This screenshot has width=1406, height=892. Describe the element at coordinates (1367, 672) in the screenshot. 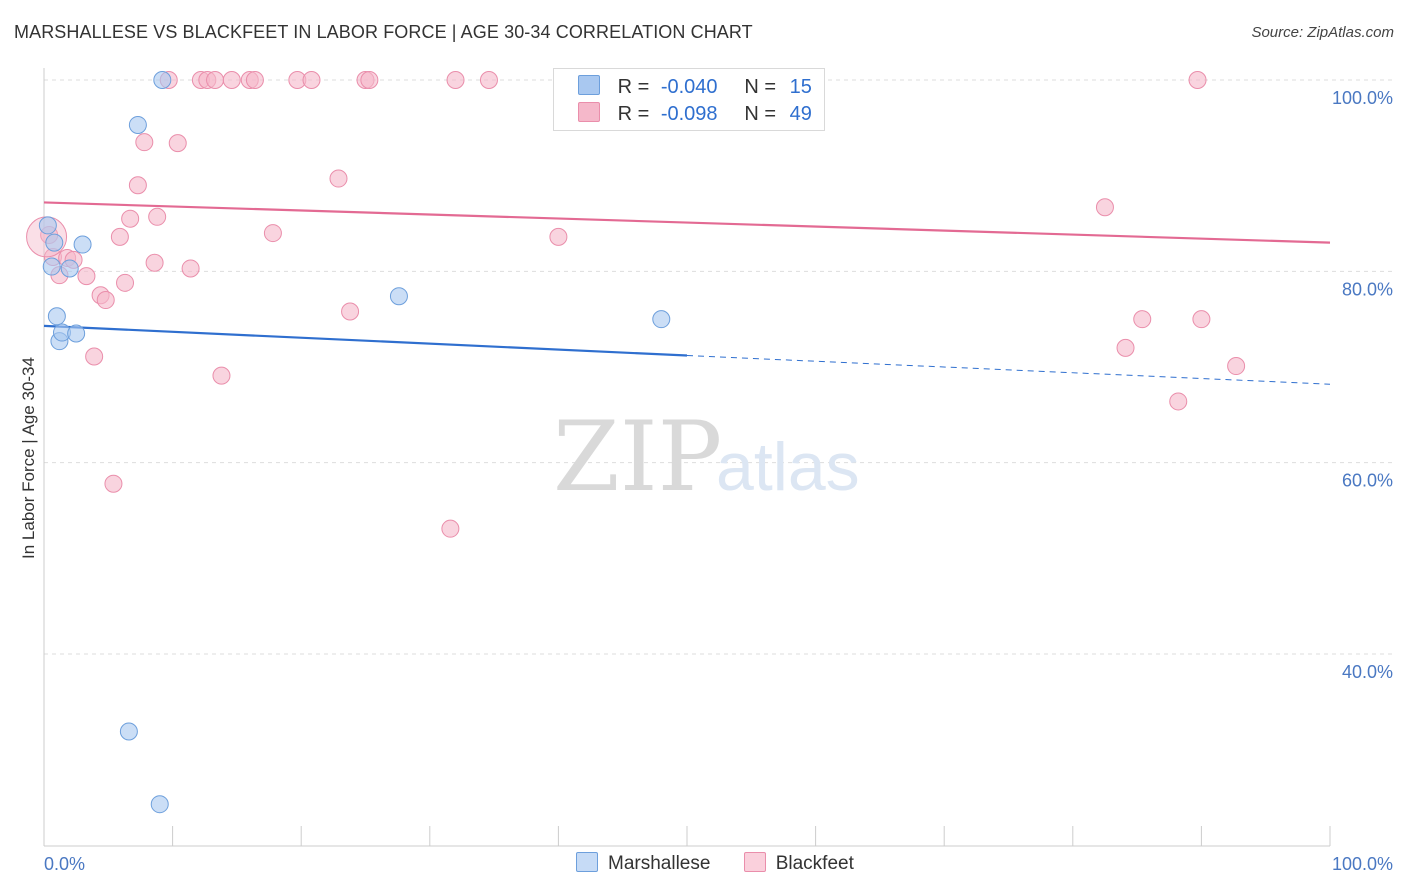

I see `y-tick-label: 40.0%` at that location.